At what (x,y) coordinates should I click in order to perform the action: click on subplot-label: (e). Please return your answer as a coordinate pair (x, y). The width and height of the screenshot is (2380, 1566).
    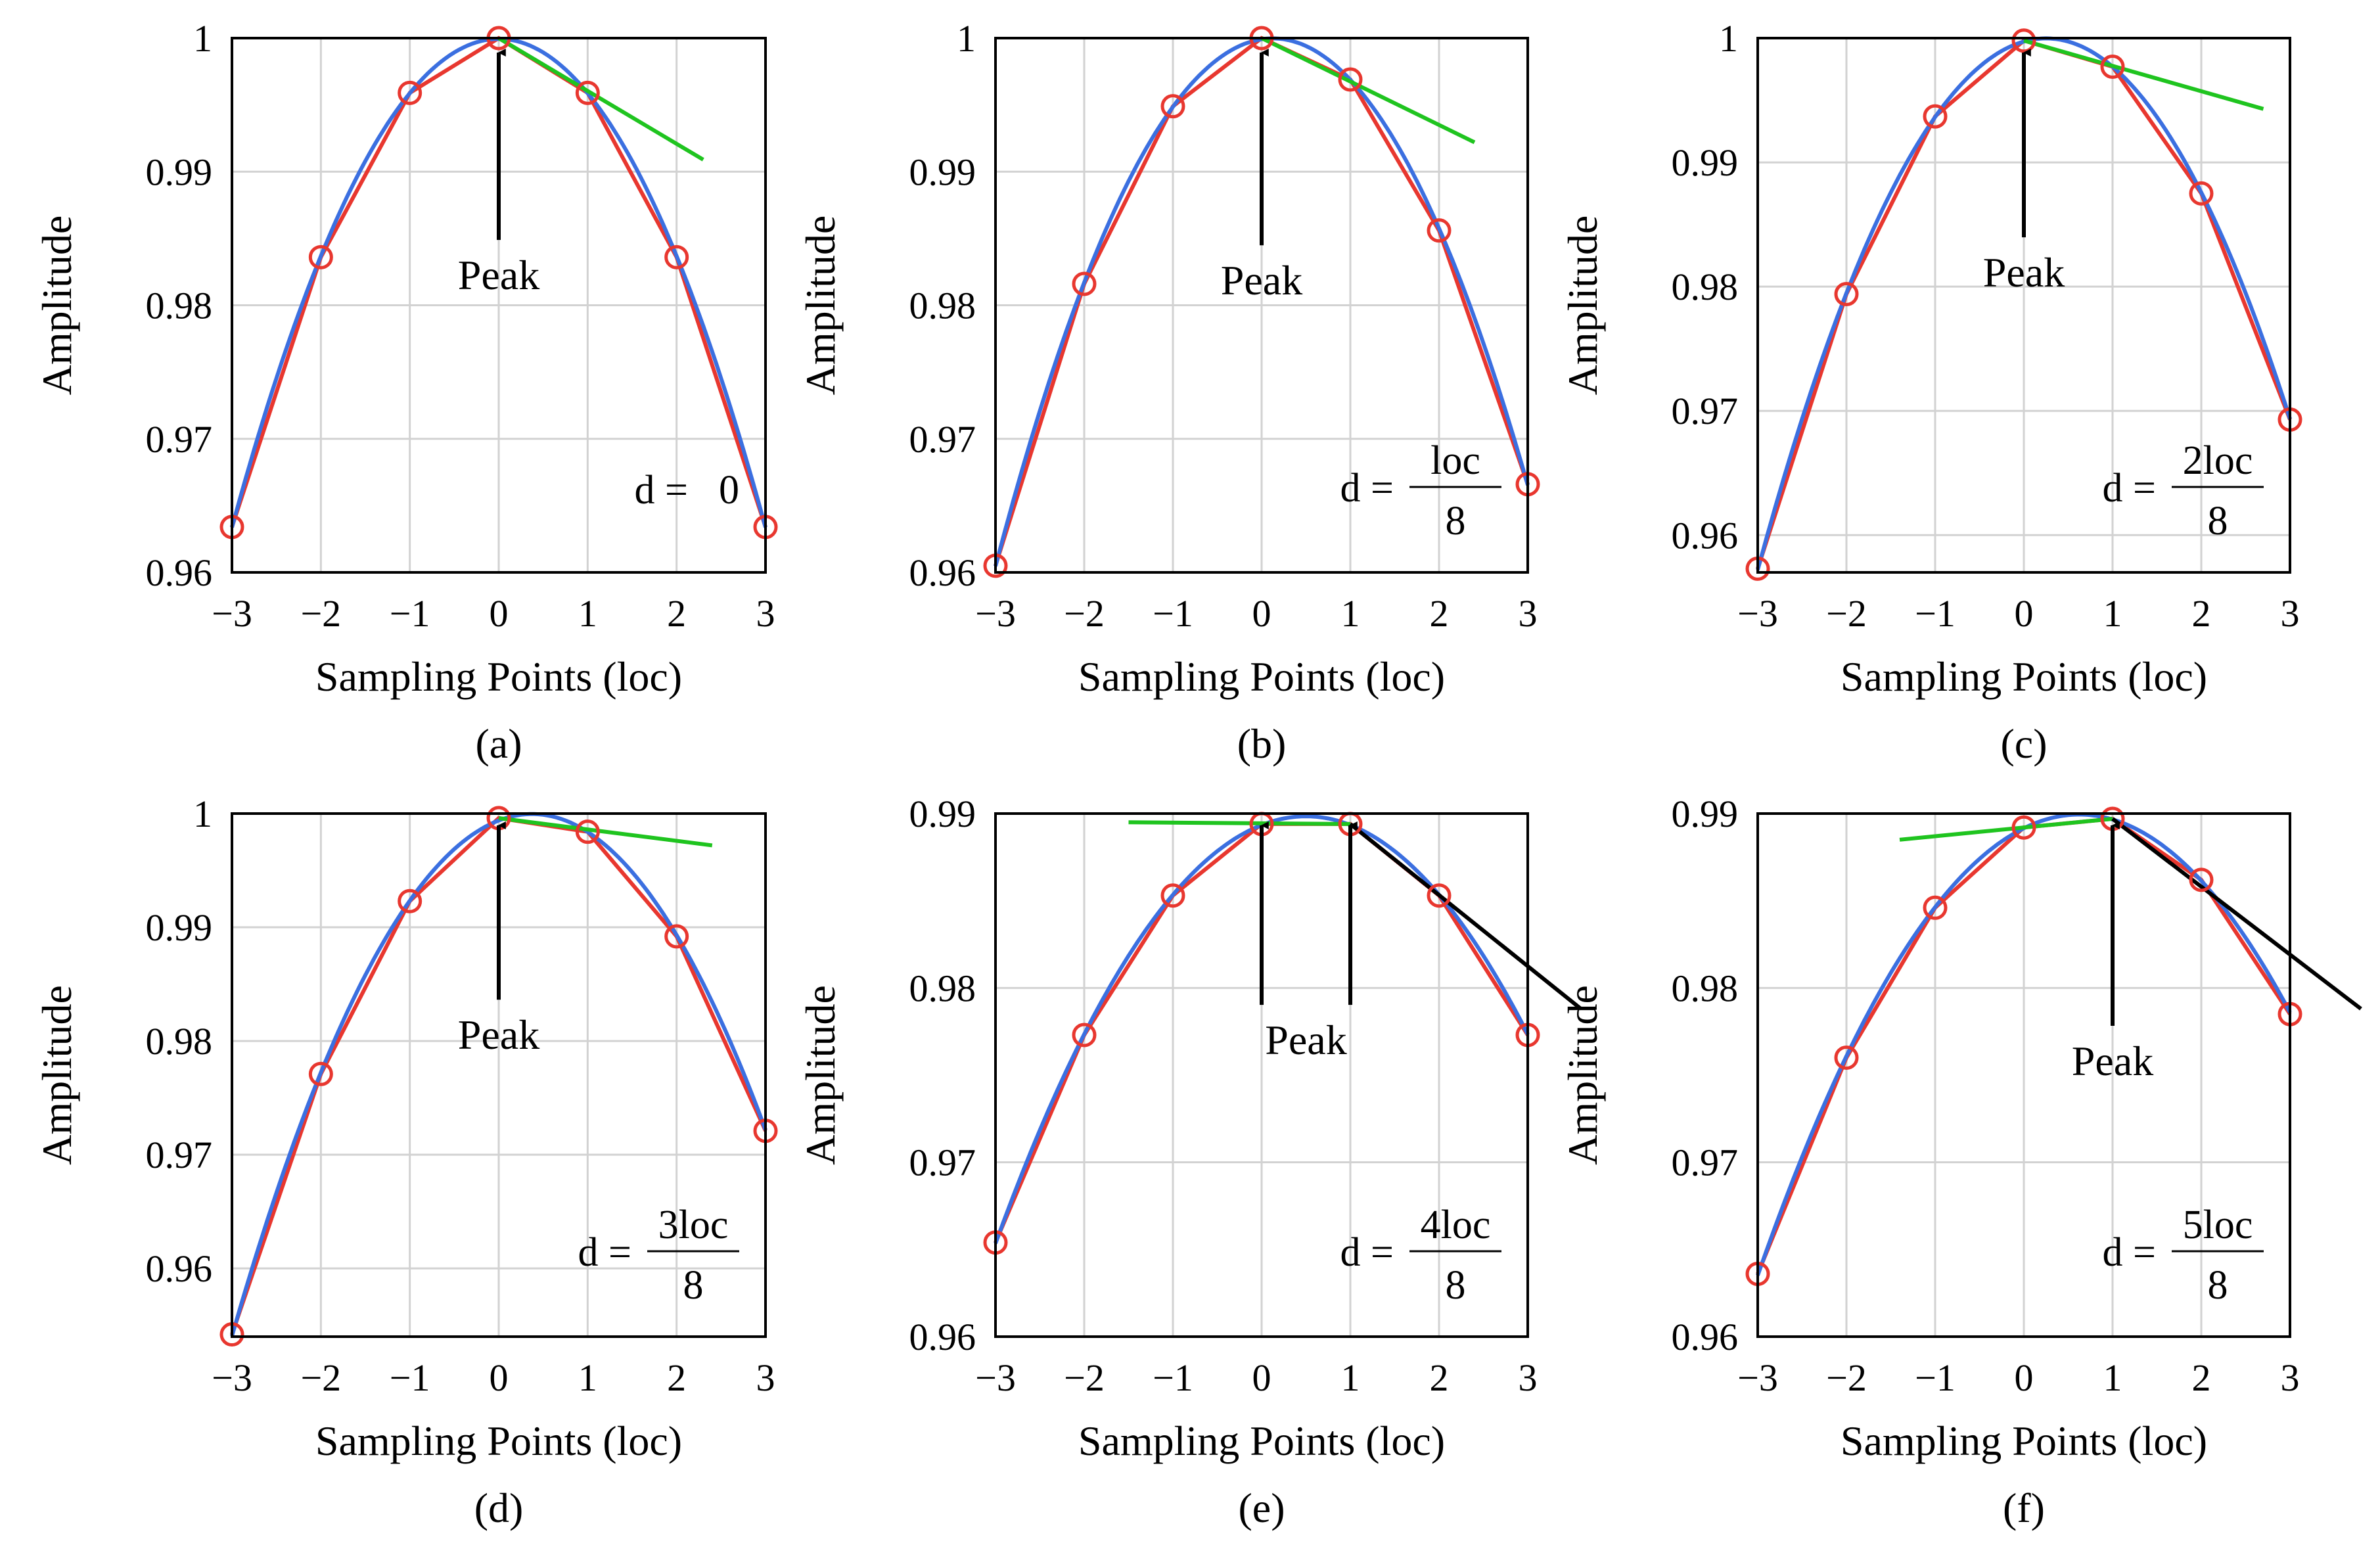
    Looking at the image, I should click on (1261, 1508).